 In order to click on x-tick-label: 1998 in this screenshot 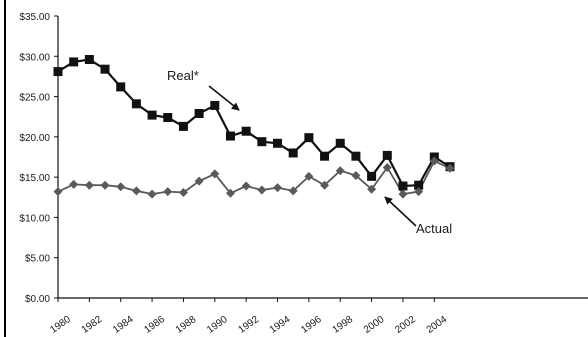, I will do `click(343, 325)`.